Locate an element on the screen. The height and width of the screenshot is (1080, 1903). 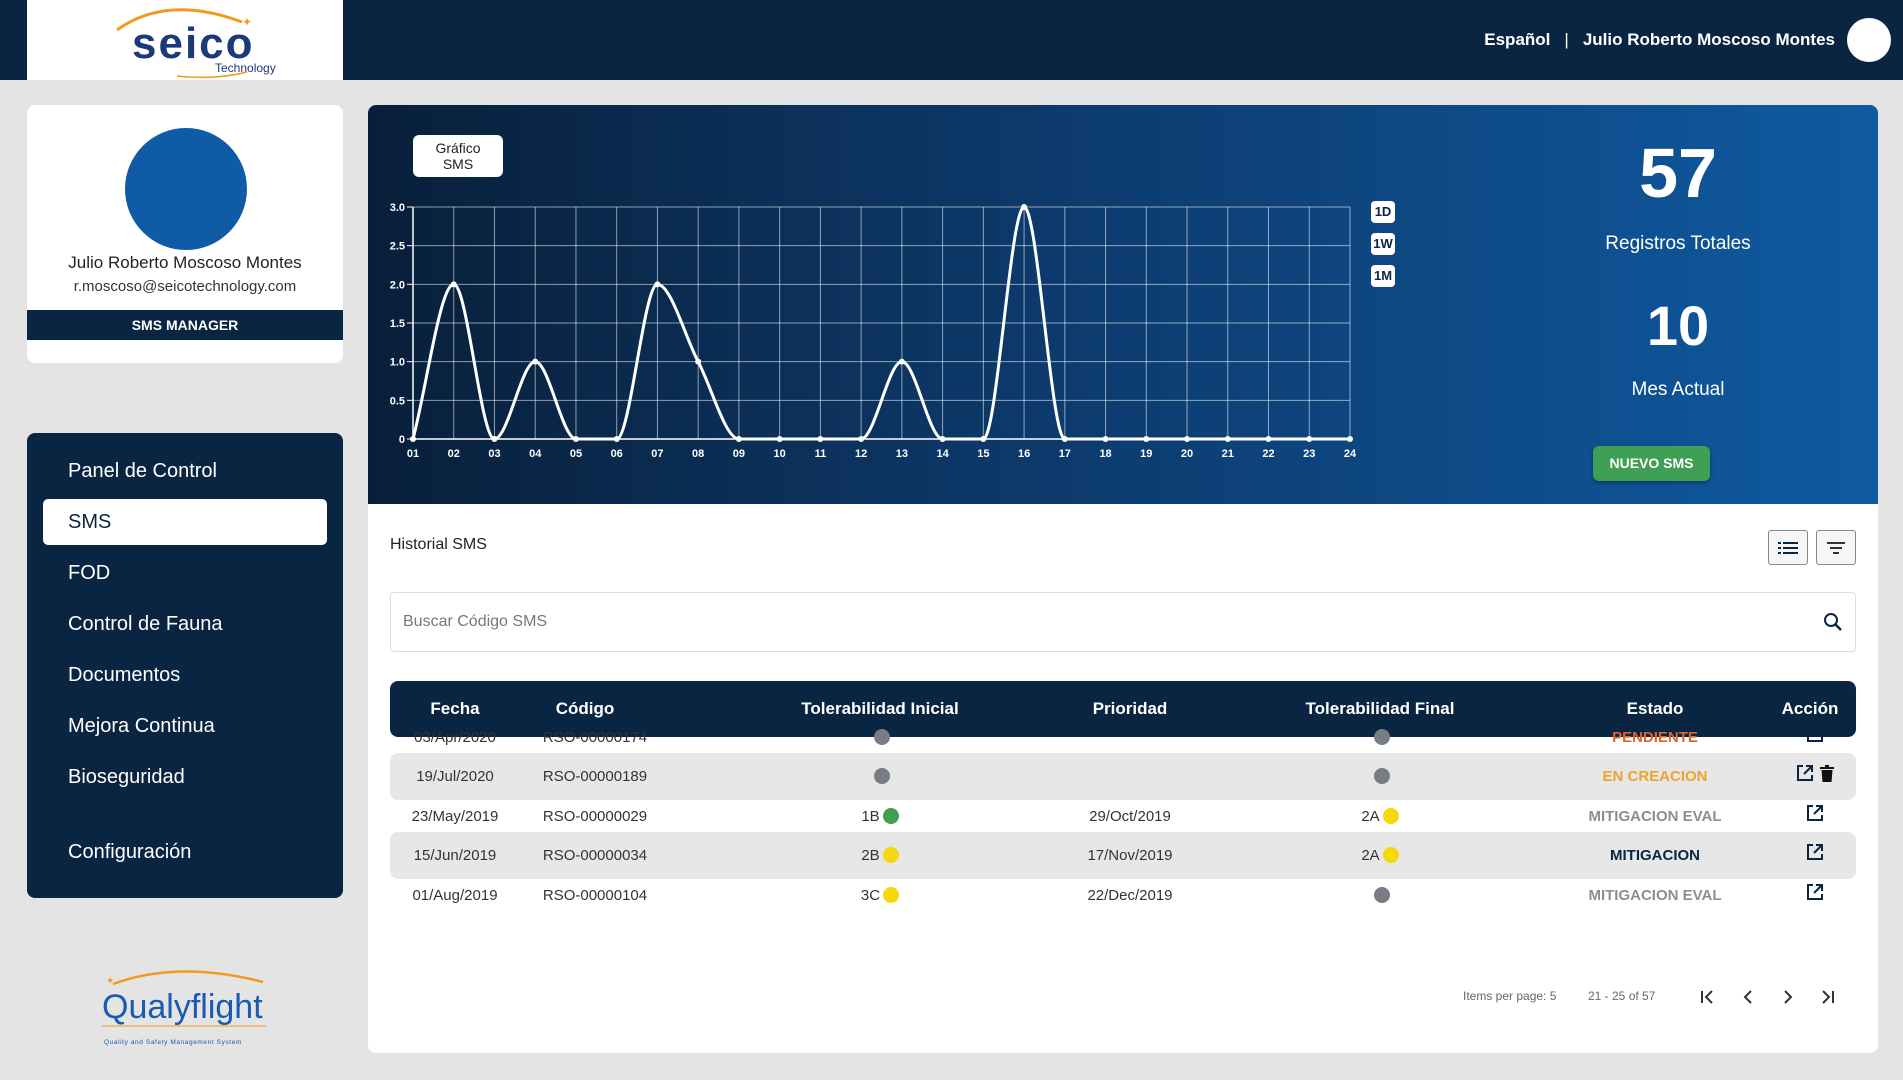
items-per-page-select: 5 is located at coordinates (1553, 996).